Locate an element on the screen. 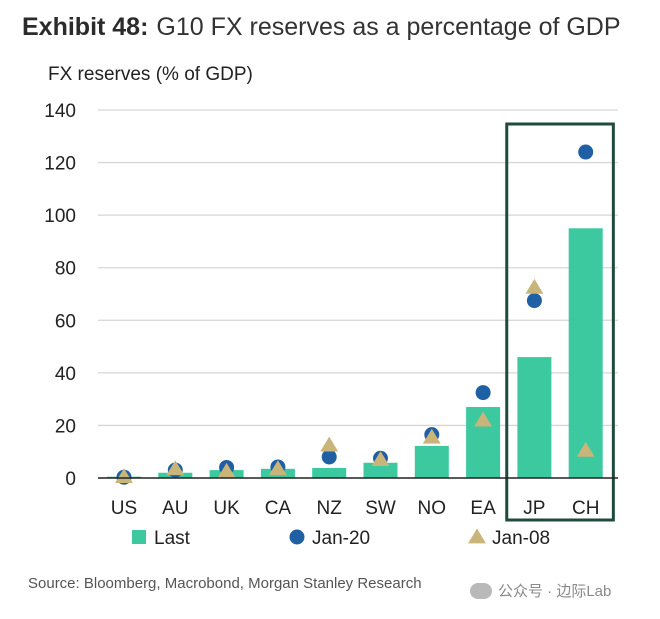 This screenshot has width=660, height=619. y-tick-label: 20 is located at coordinates (65, 426).